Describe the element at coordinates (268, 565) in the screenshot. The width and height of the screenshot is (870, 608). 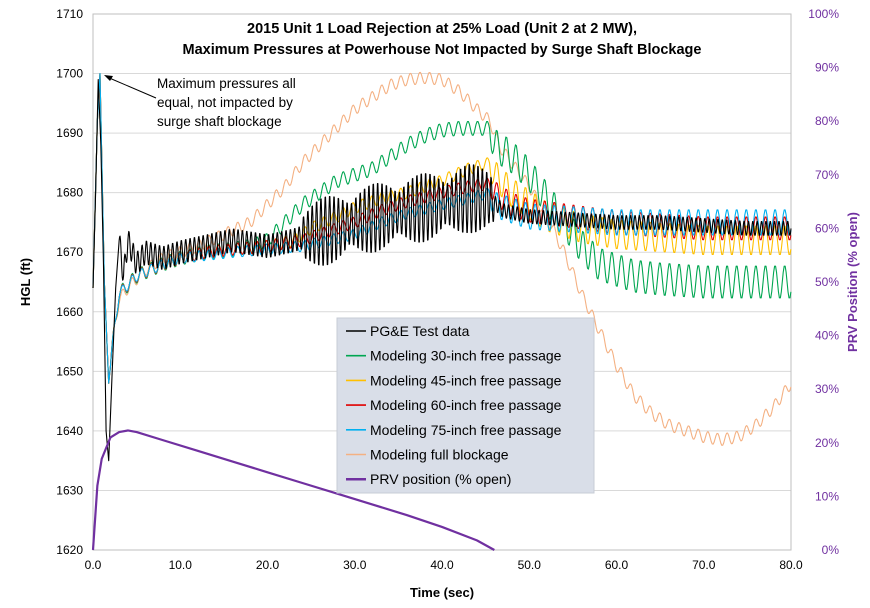
I see `x-tick-label: 20.0` at that location.